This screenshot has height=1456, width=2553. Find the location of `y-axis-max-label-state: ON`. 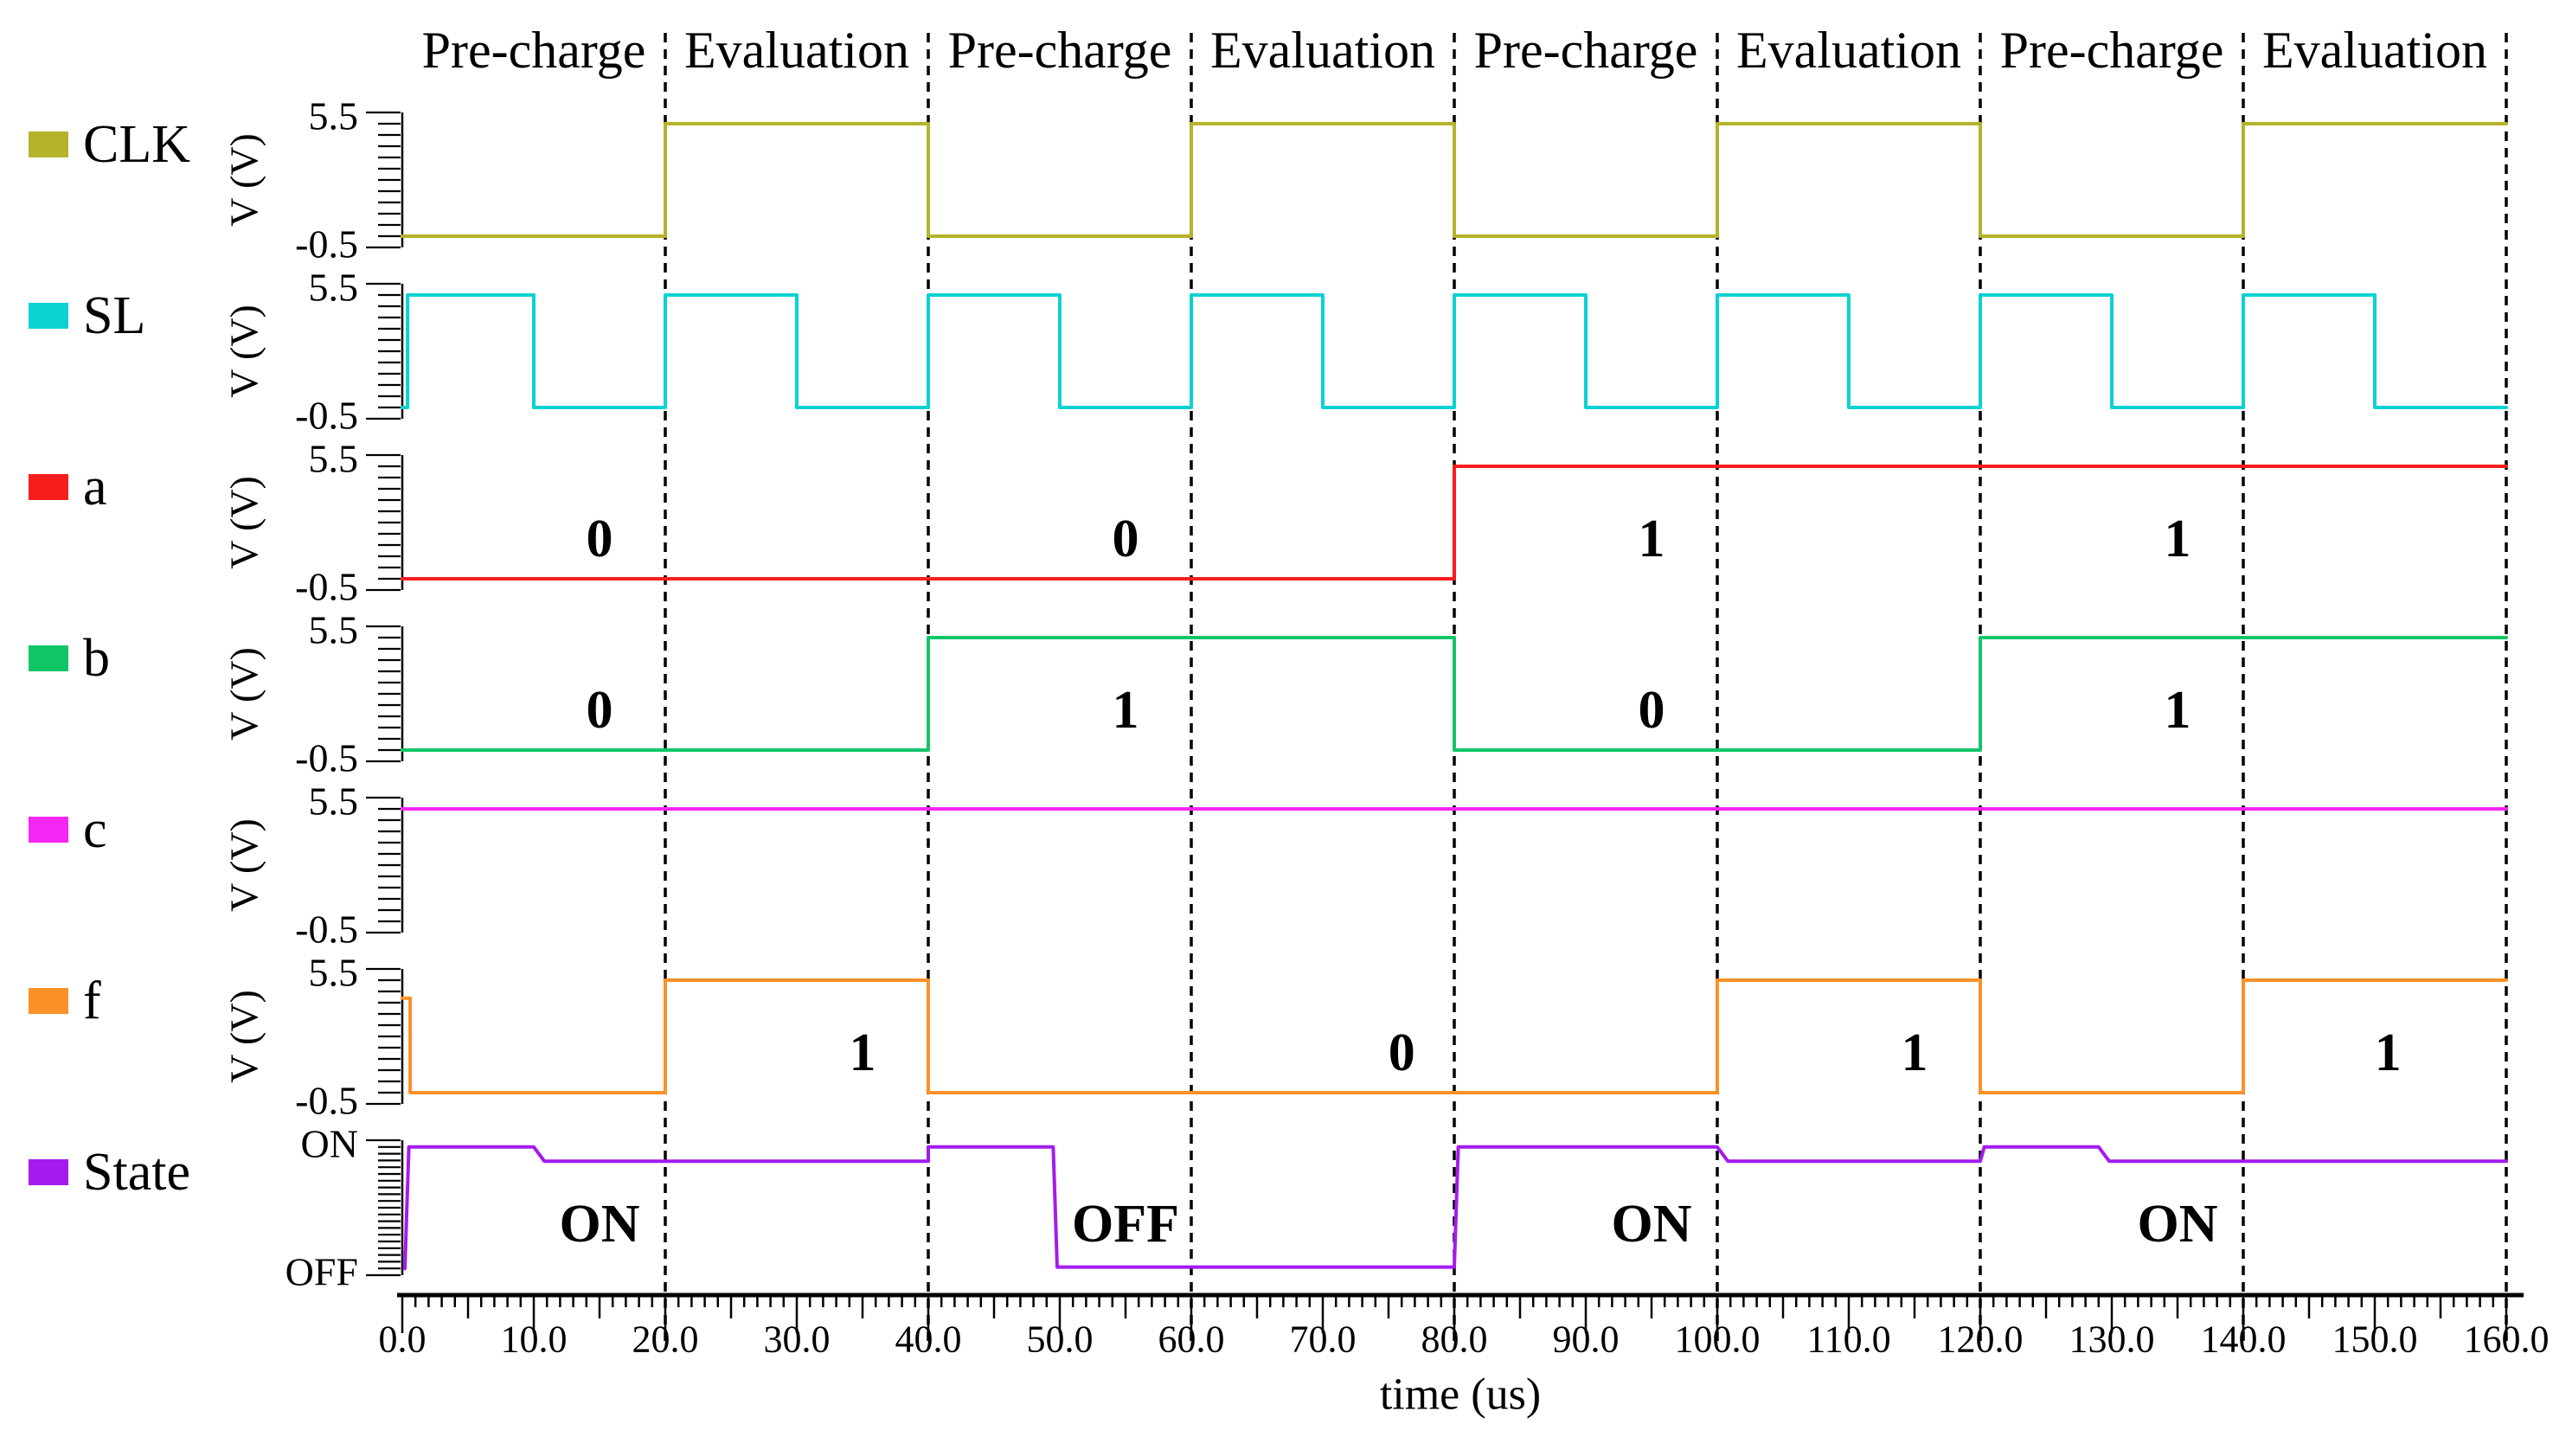

y-axis-max-label-state: ON is located at coordinates (329, 1144).